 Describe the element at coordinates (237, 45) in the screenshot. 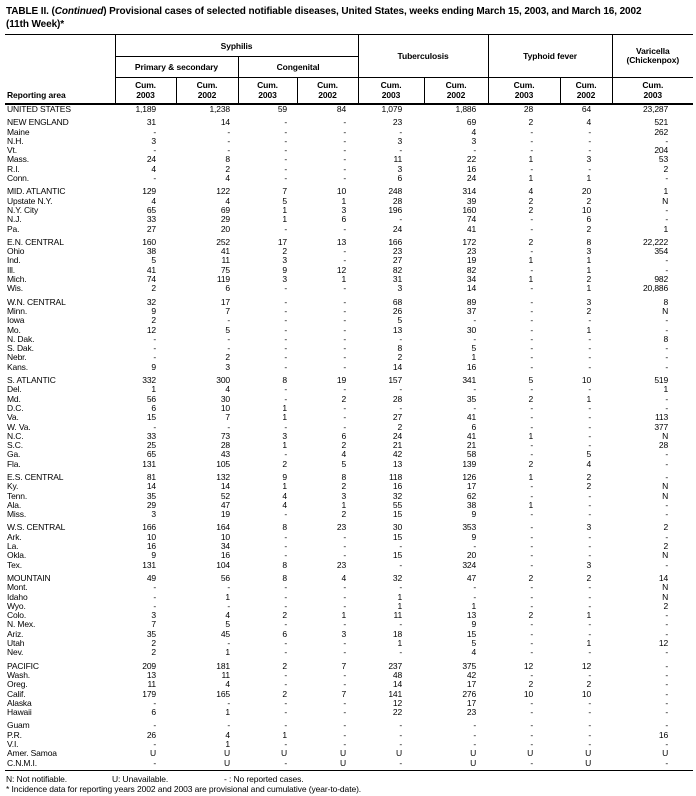

I see `syphilis-group-header: Syphilis` at that location.